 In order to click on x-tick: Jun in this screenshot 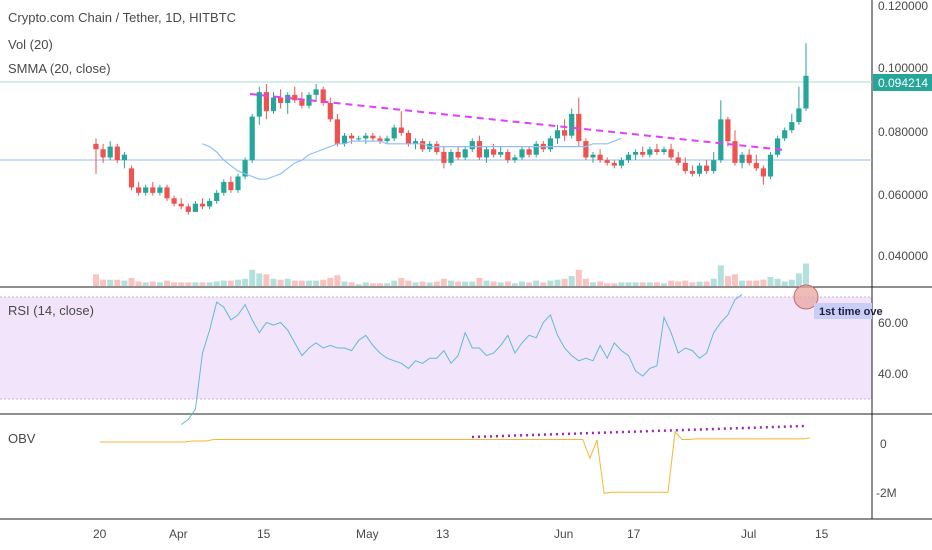, I will do `click(563, 534)`.